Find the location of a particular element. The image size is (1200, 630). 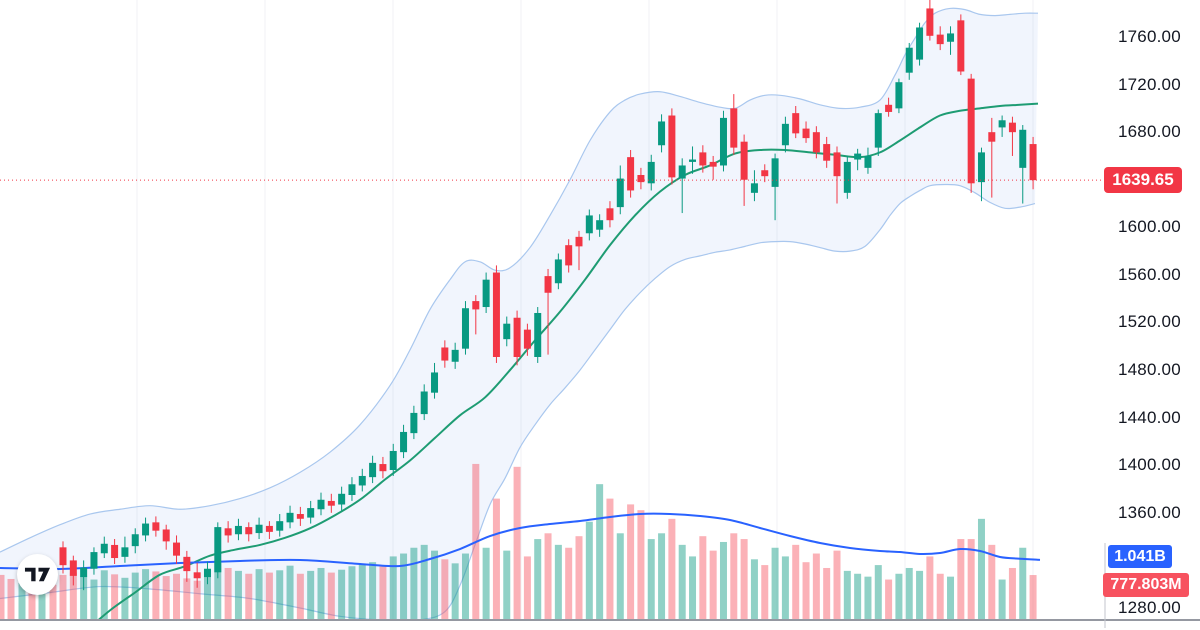

volume-ma-line is located at coordinates (520, 541).